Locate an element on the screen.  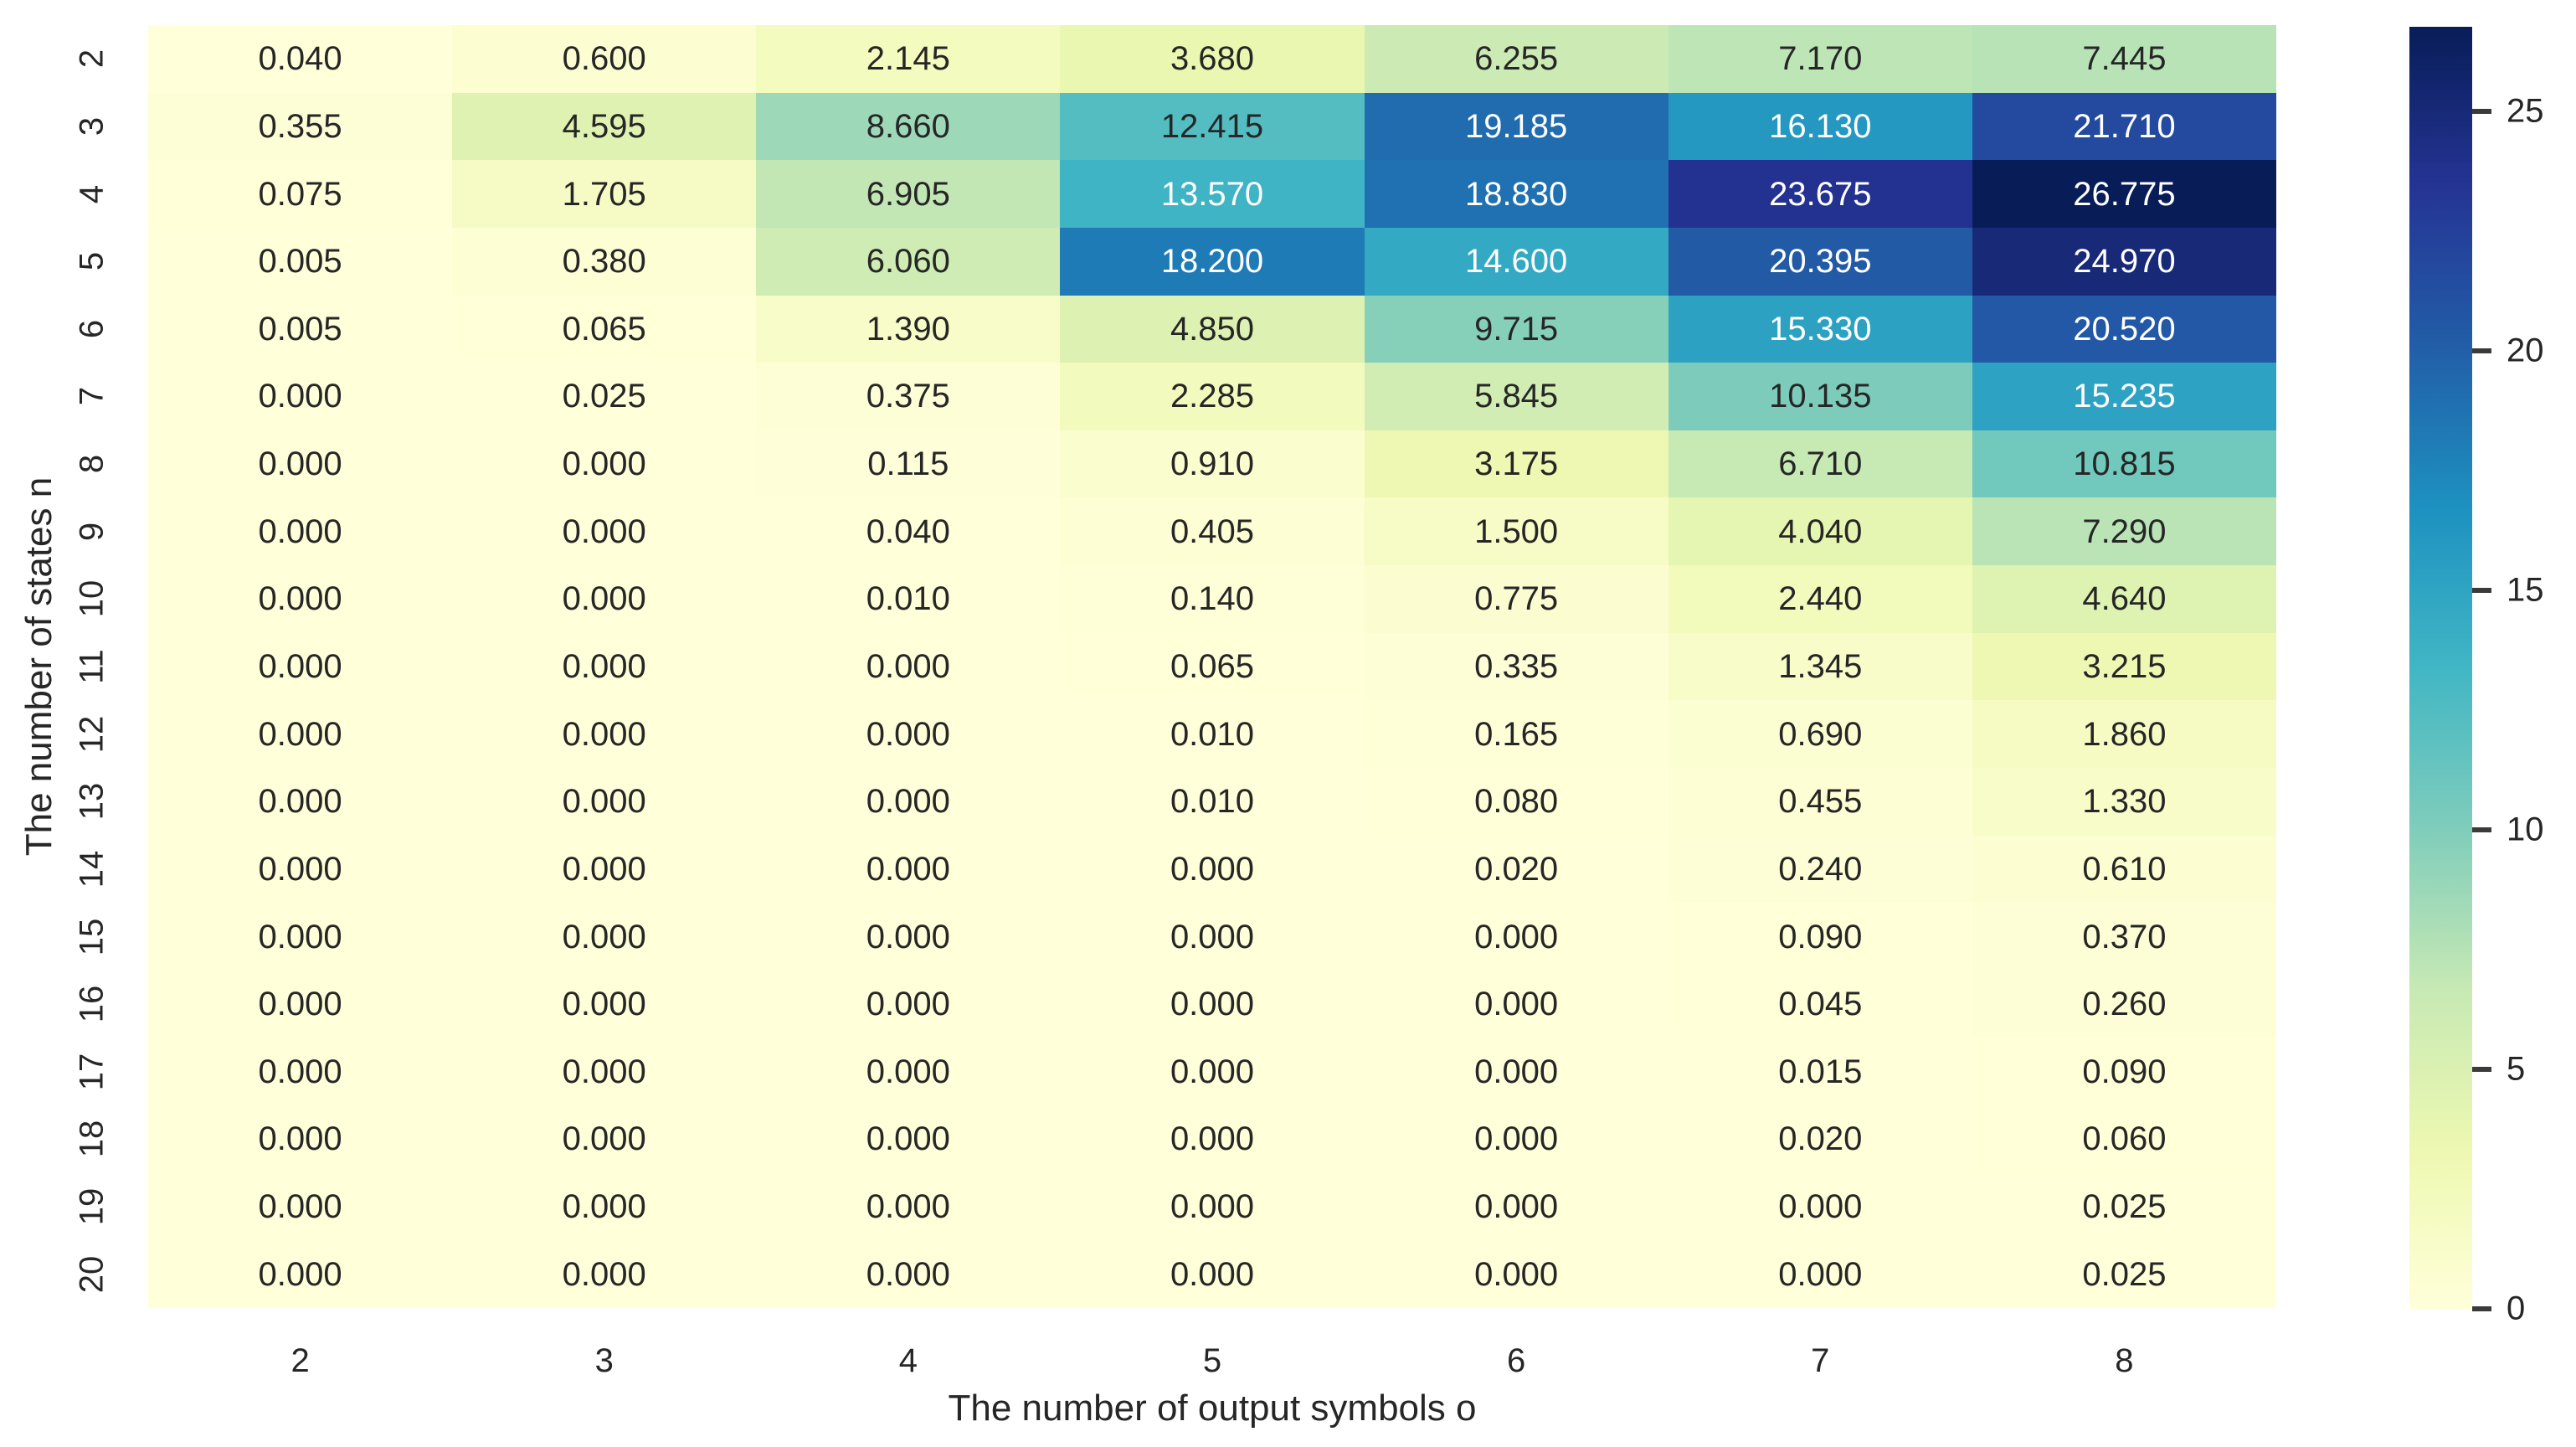
cell-value: 3.175 is located at coordinates (1516, 464).